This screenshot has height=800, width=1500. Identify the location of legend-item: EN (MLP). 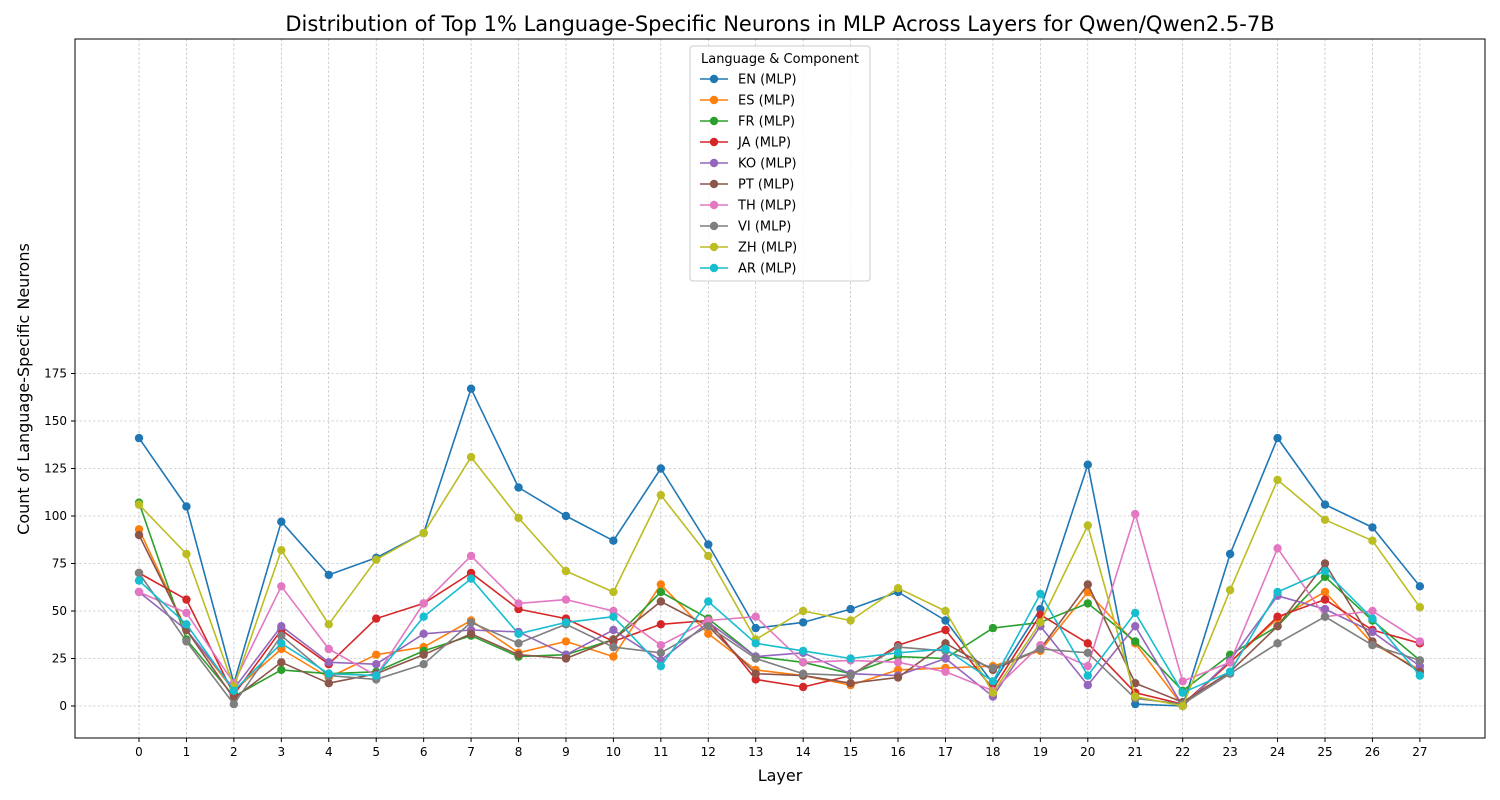
(748, 80).